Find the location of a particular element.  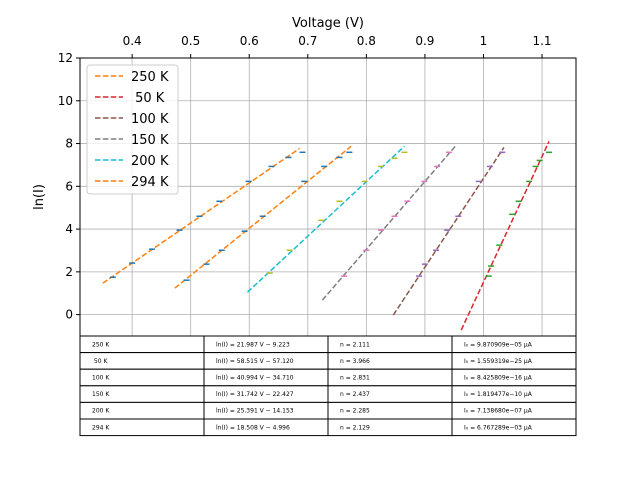

table-text: n = 2.437 is located at coordinates (355, 394).